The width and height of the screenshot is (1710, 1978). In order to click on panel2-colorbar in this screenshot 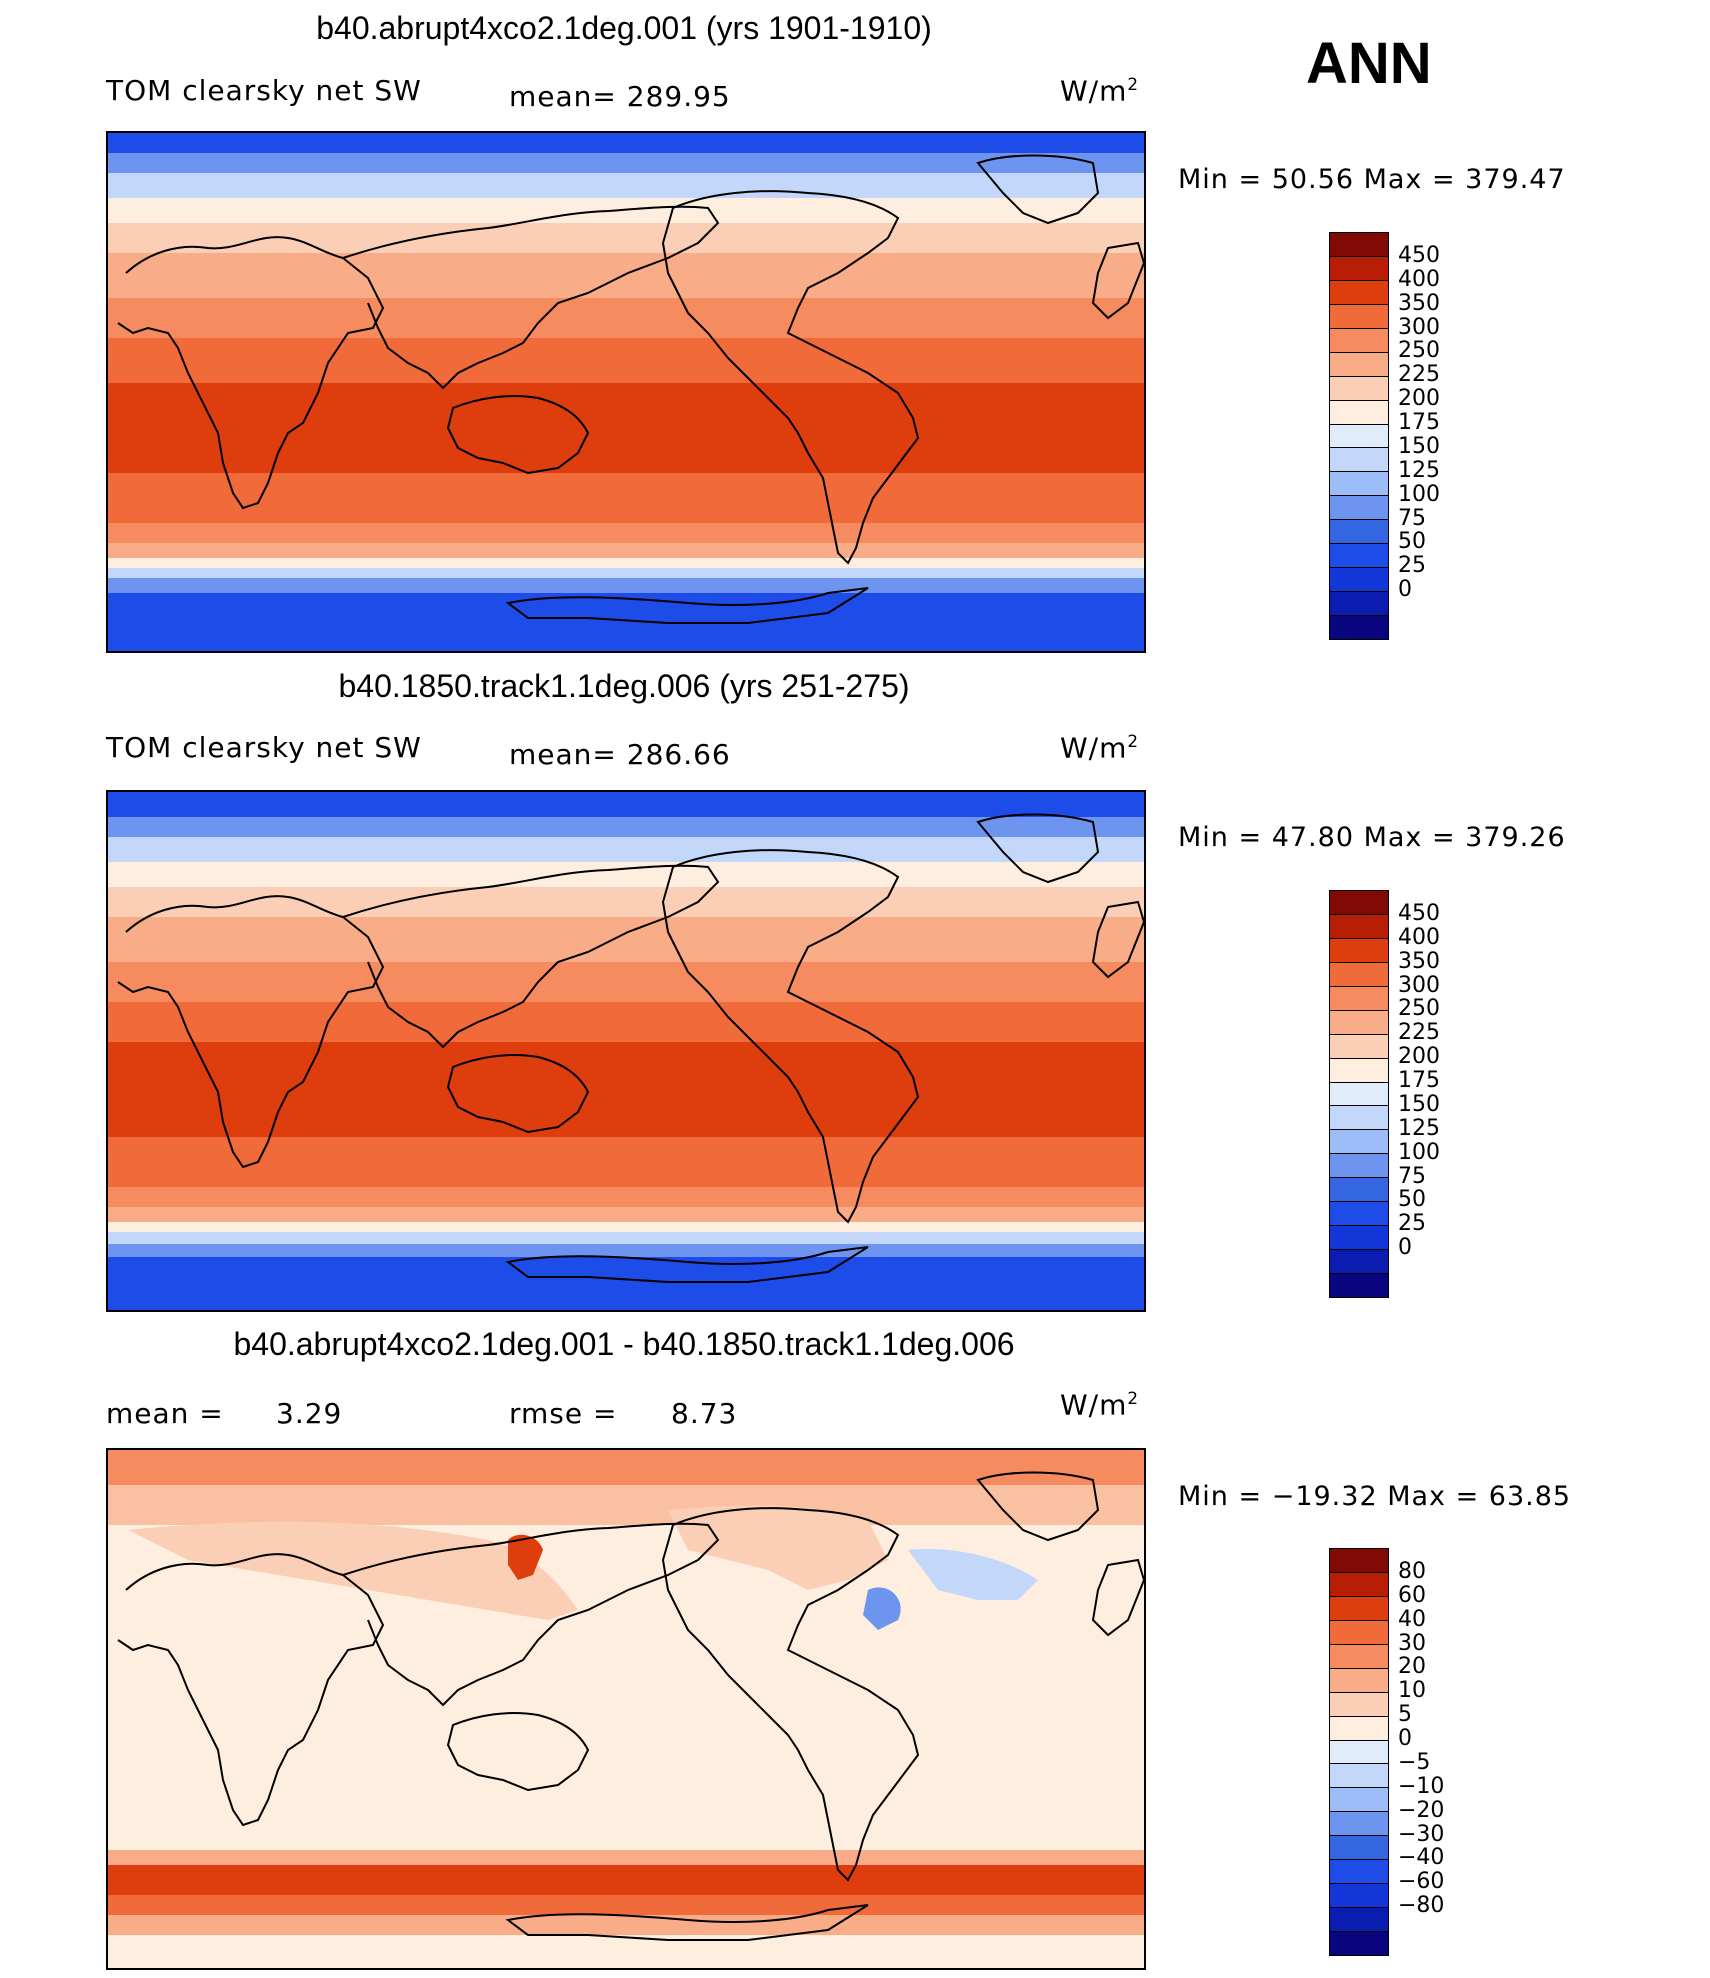, I will do `click(1359, 1094)`.